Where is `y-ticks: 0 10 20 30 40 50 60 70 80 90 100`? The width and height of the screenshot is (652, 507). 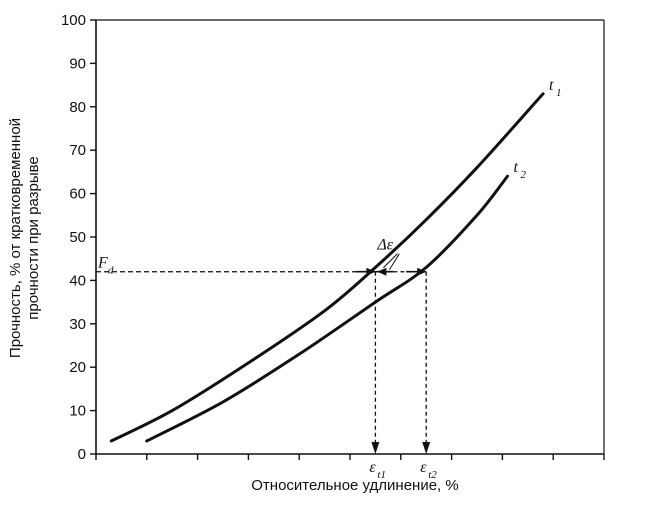 y-ticks: 0 10 20 30 40 50 60 70 80 90 100 is located at coordinates (78, 237).